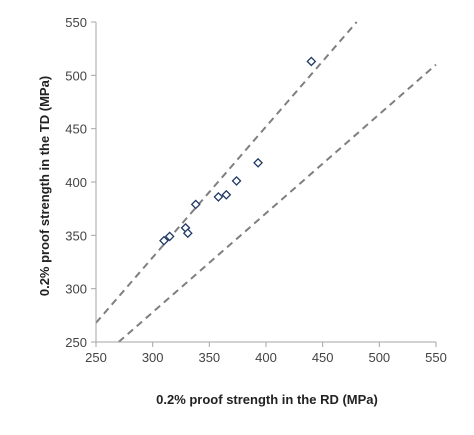 Image resolution: width=474 pixels, height=435 pixels. Describe the element at coordinates (238, 151) in the screenshot. I see `data-points` at that location.